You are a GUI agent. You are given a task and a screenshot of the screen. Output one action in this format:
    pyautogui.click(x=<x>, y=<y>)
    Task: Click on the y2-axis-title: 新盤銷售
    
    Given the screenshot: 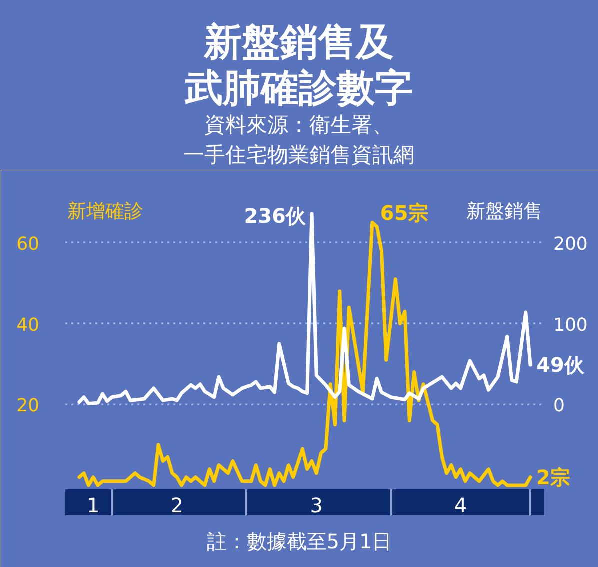 What is the action you would take?
    pyautogui.click(x=504, y=211)
    